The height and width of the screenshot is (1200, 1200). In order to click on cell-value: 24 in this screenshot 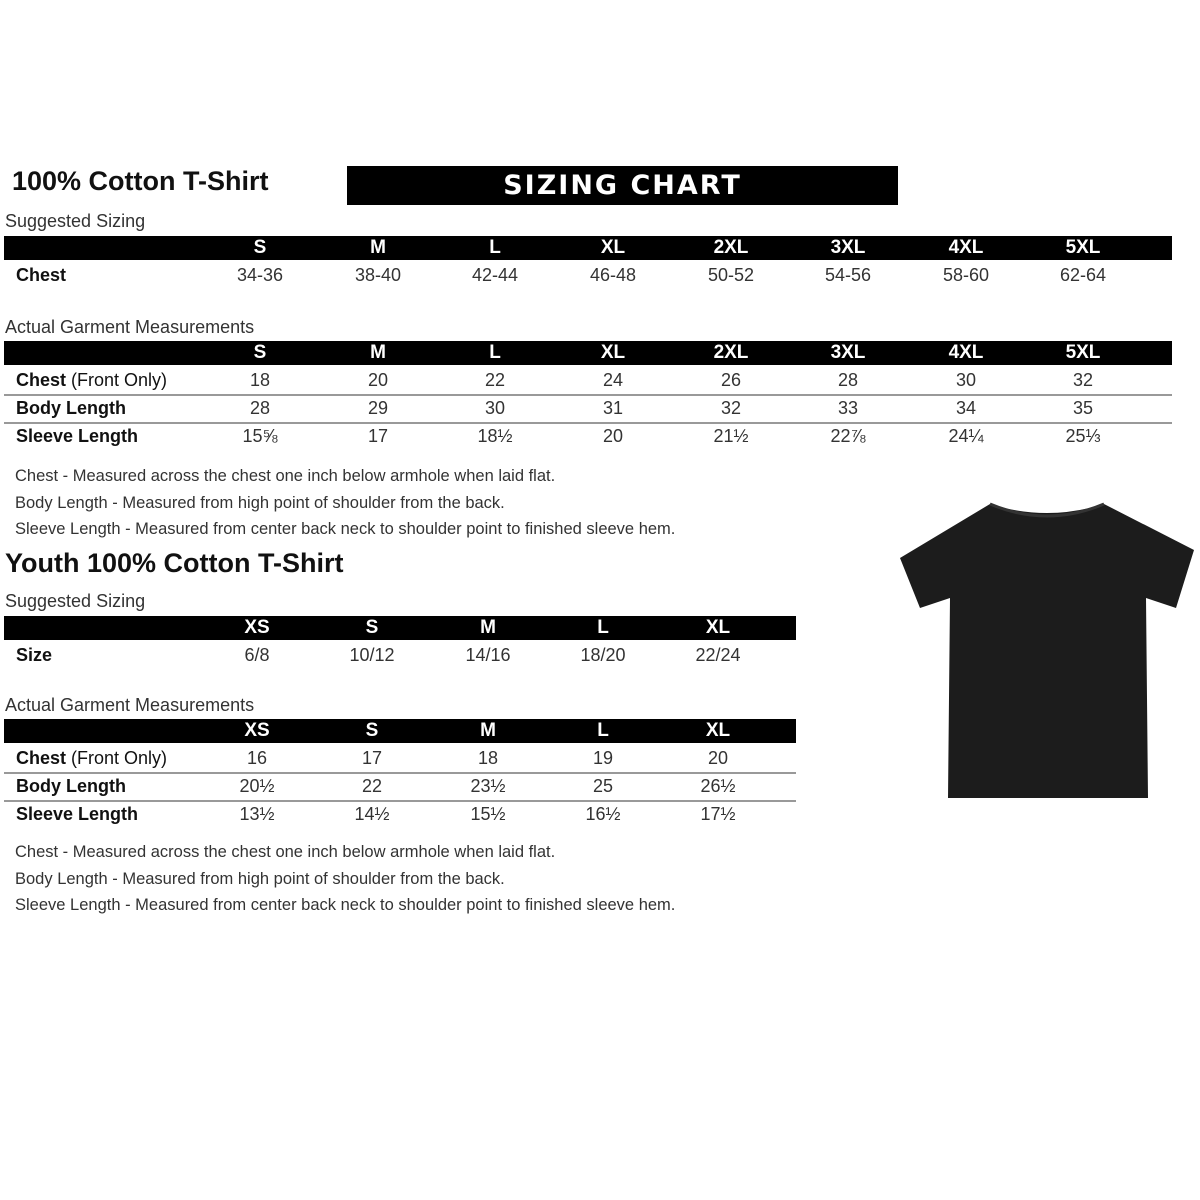, I will do `click(613, 380)`.